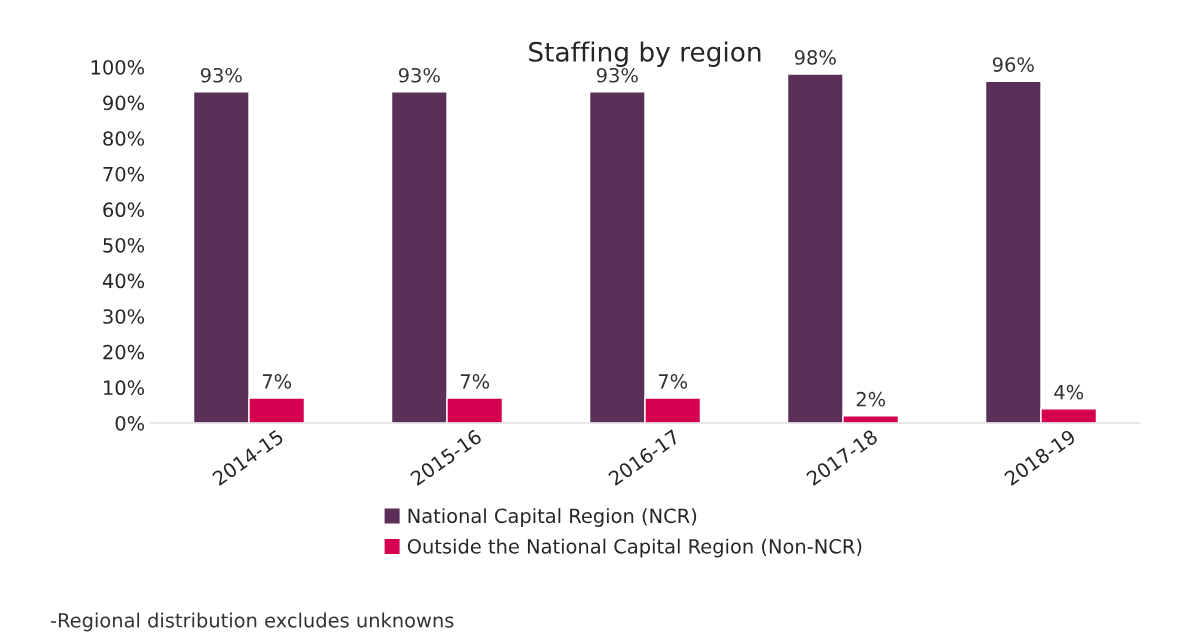 This screenshot has width=1178, height=643. What do you see at coordinates (634, 548) in the screenshot?
I see `legend-label: Outside the National Capital Region (Non-NCR)` at bounding box center [634, 548].